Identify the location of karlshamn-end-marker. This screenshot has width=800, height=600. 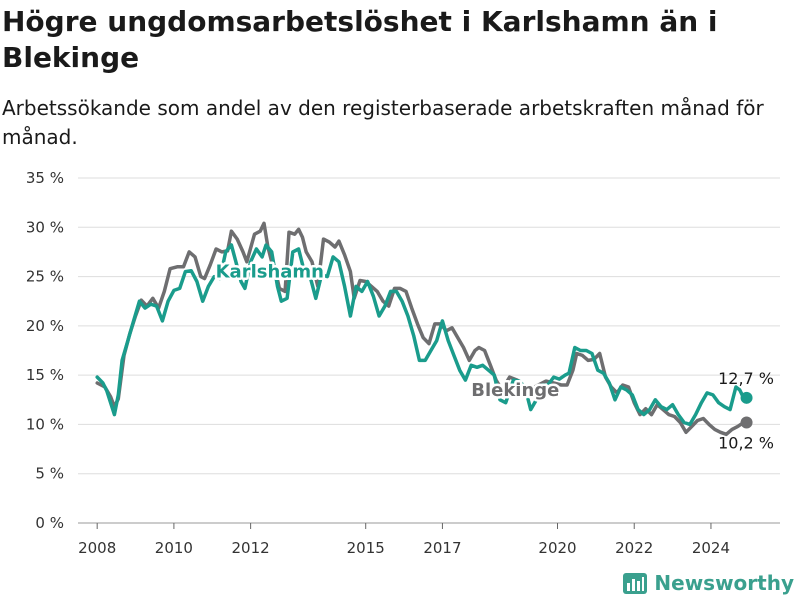
(746, 397).